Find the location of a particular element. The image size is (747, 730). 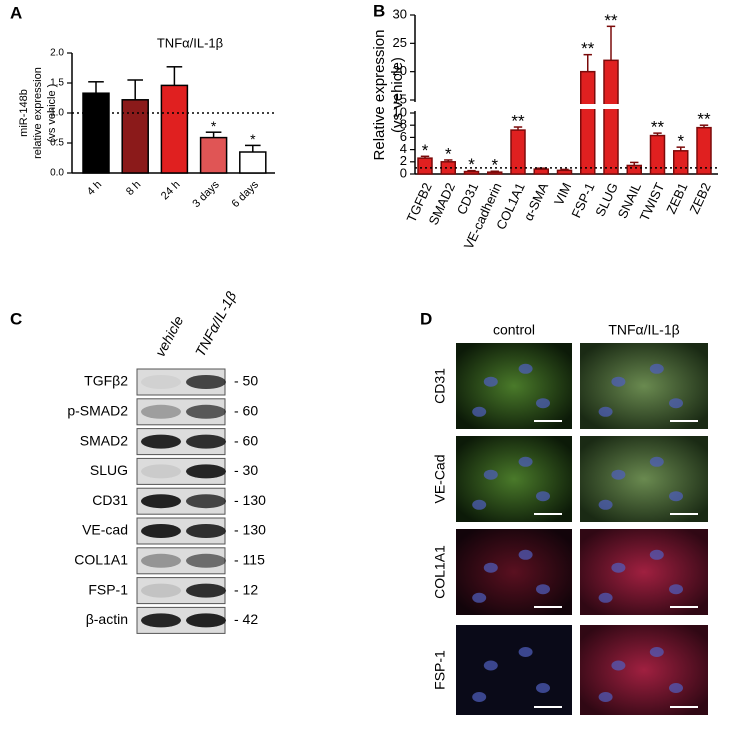

blot-label: COL1A1 is located at coordinates (101, 560).